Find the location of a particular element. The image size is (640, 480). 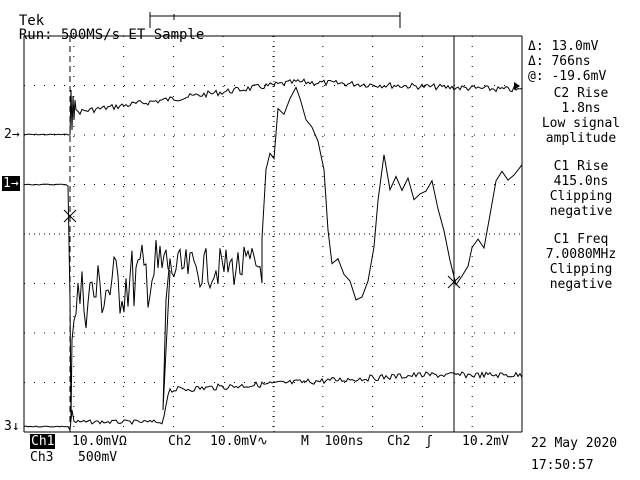

ch3-ground-marker: 3↓ is located at coordinates (12, 426).